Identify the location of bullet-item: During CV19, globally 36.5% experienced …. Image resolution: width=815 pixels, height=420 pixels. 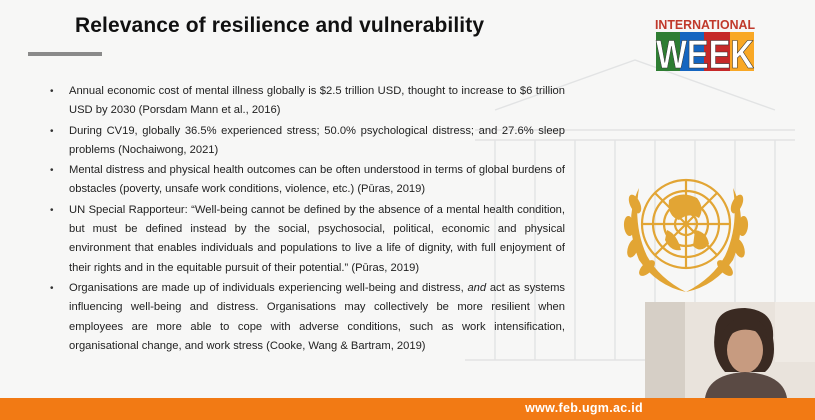
(307, 141).